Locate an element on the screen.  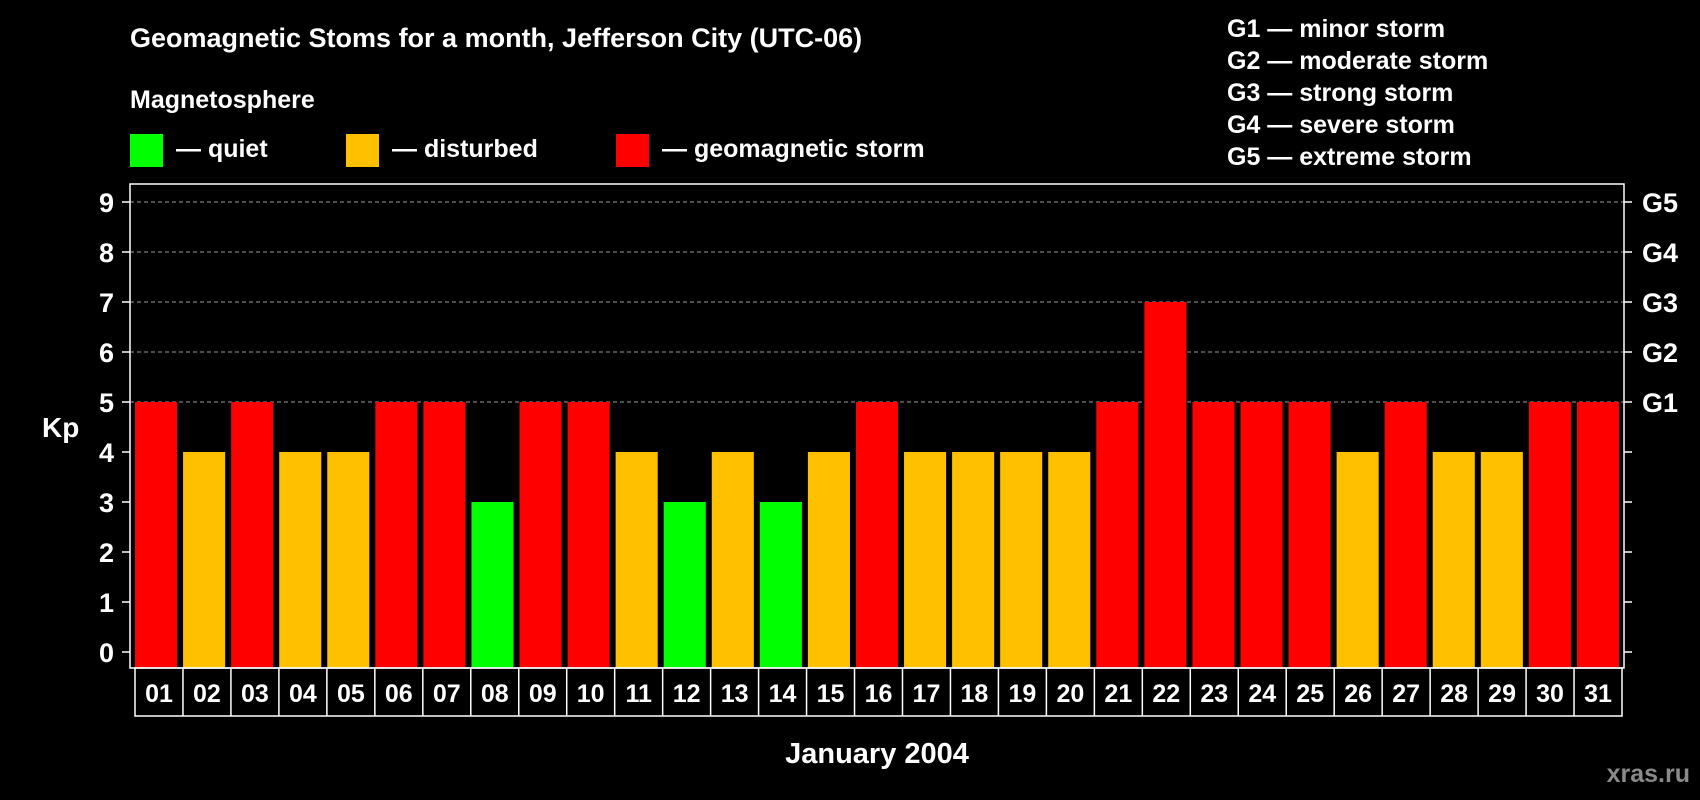
x-tick-label: 13 is located at coordinates (735, 694).